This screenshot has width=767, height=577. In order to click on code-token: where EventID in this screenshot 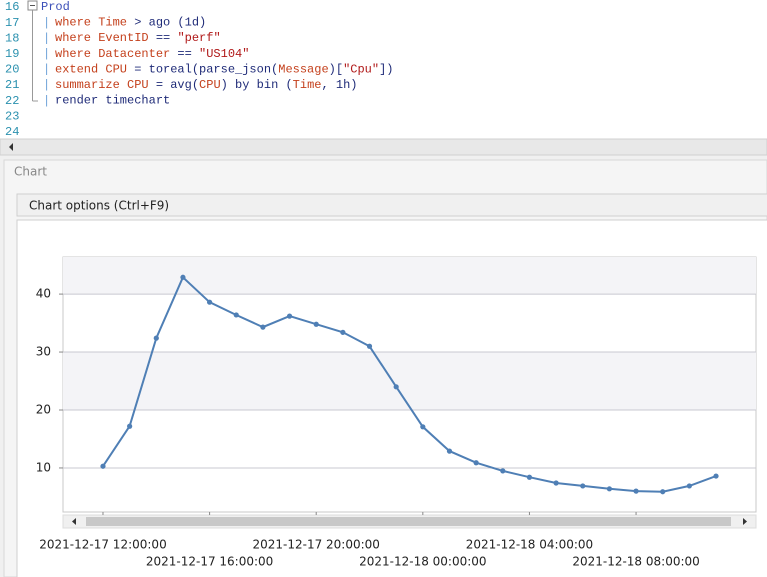, I will do `click(102, 38)`.